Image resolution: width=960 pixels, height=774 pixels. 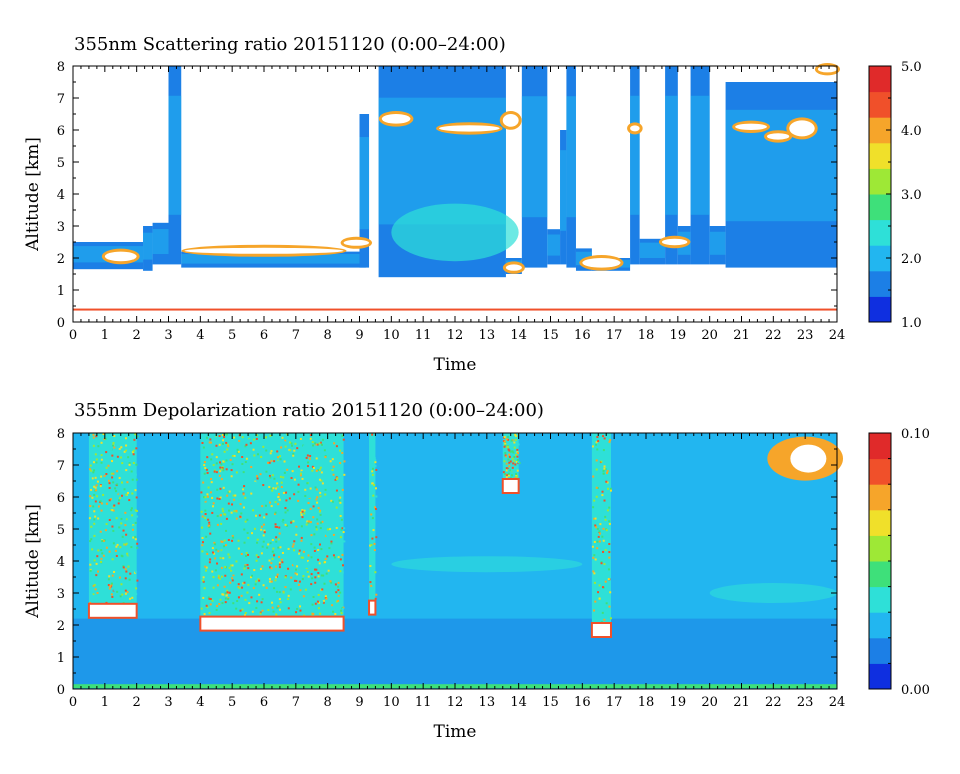 I want to click on y-tick-label: 4, so click(x=61, y=562).